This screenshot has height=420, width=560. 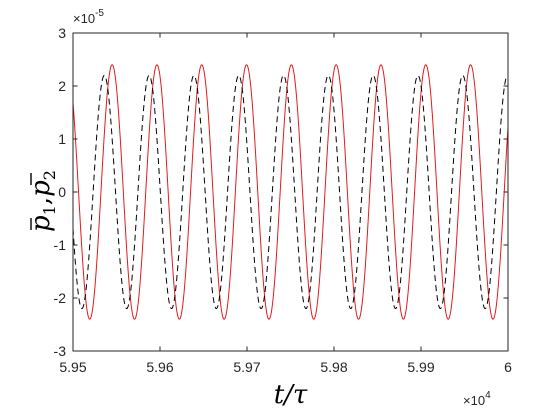 I want to click on y-axis-label: p1,p2, so click(x=42, y=201).